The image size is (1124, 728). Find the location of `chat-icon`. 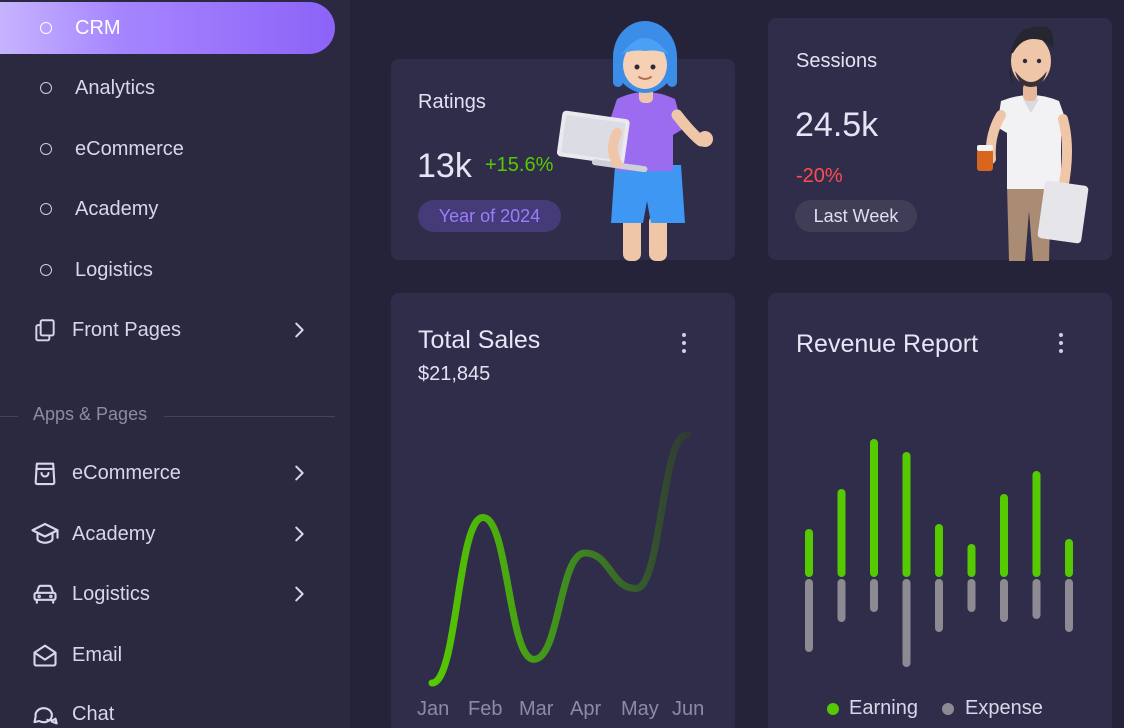

chat-icon is located at coordinates (45, 713).